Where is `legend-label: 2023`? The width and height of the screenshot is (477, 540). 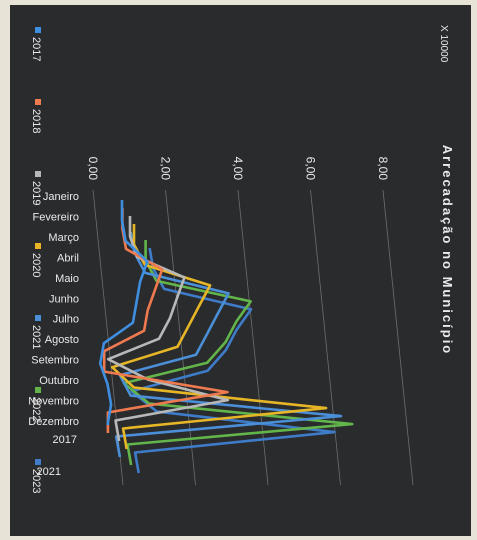
legend-label: 2023 is located at coordinates (36, 481).